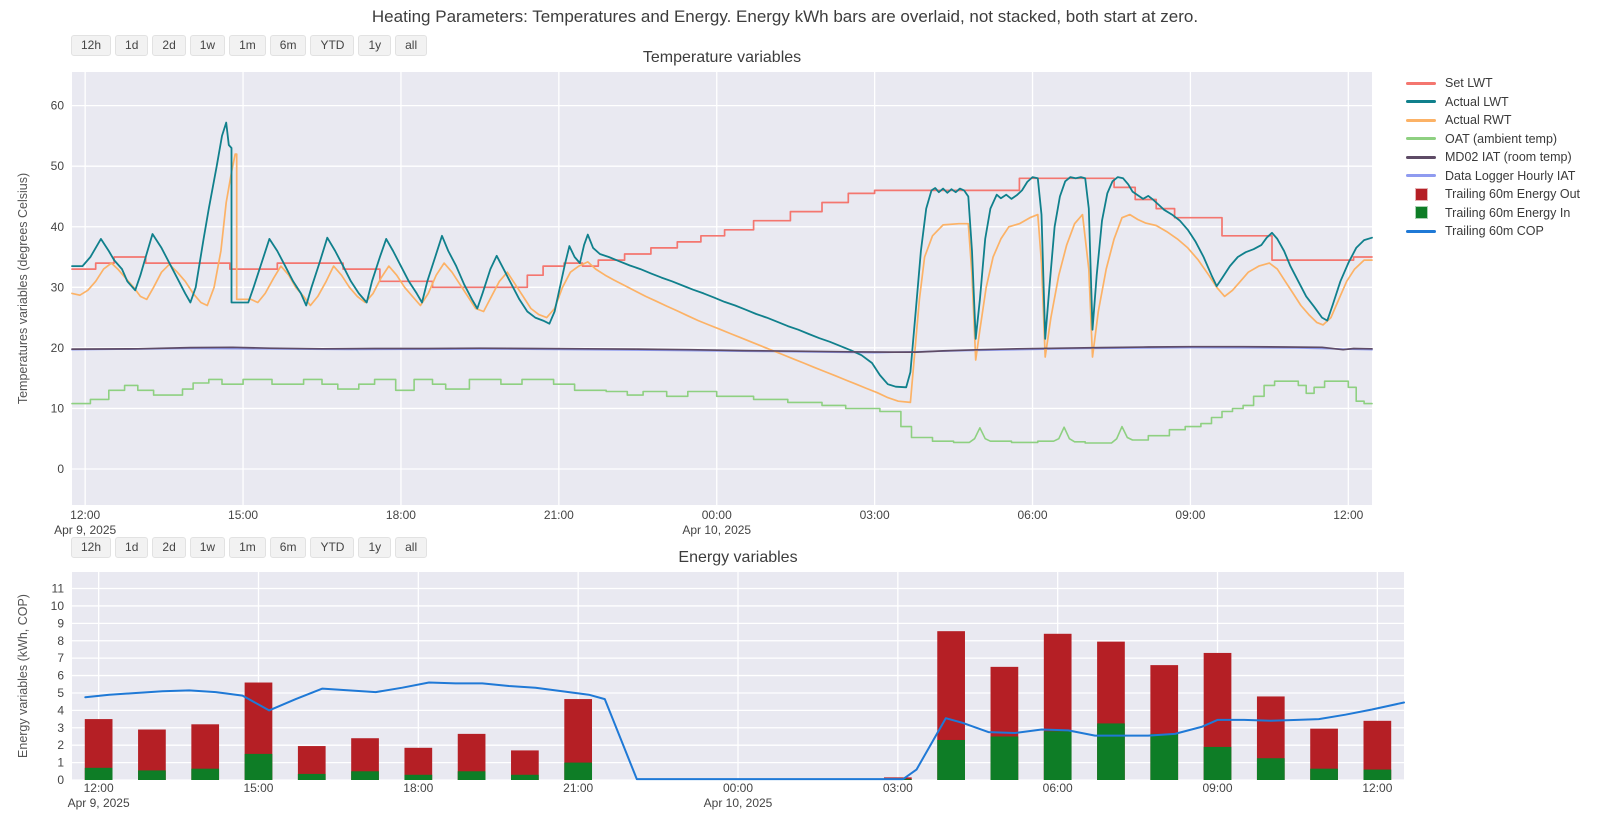 The image size is (1616, 823). What do you see at coordinates (738, 803) in the screenshot?
I see `x-date-label: Apr 10, 2025` at bounding box center [738, 803].